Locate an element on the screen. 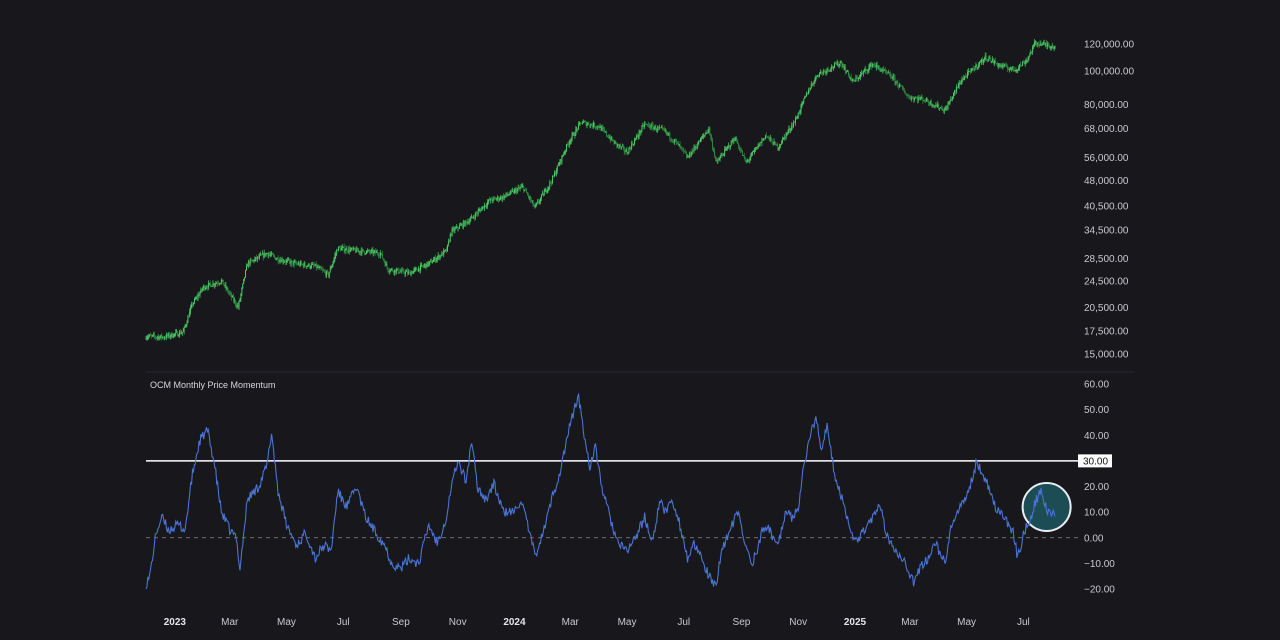 This screenshot has width=1280, height=640. price-y-tick: 48,000.00 is located at coordinates (1106, 181).